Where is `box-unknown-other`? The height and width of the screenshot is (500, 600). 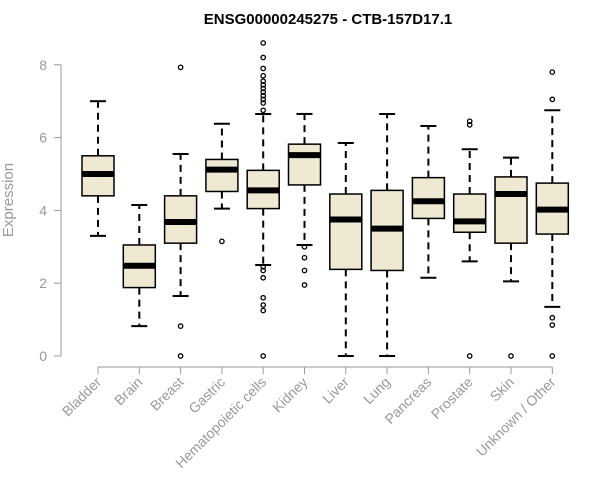
box-unknown-other is located at coordinates (552, 214).